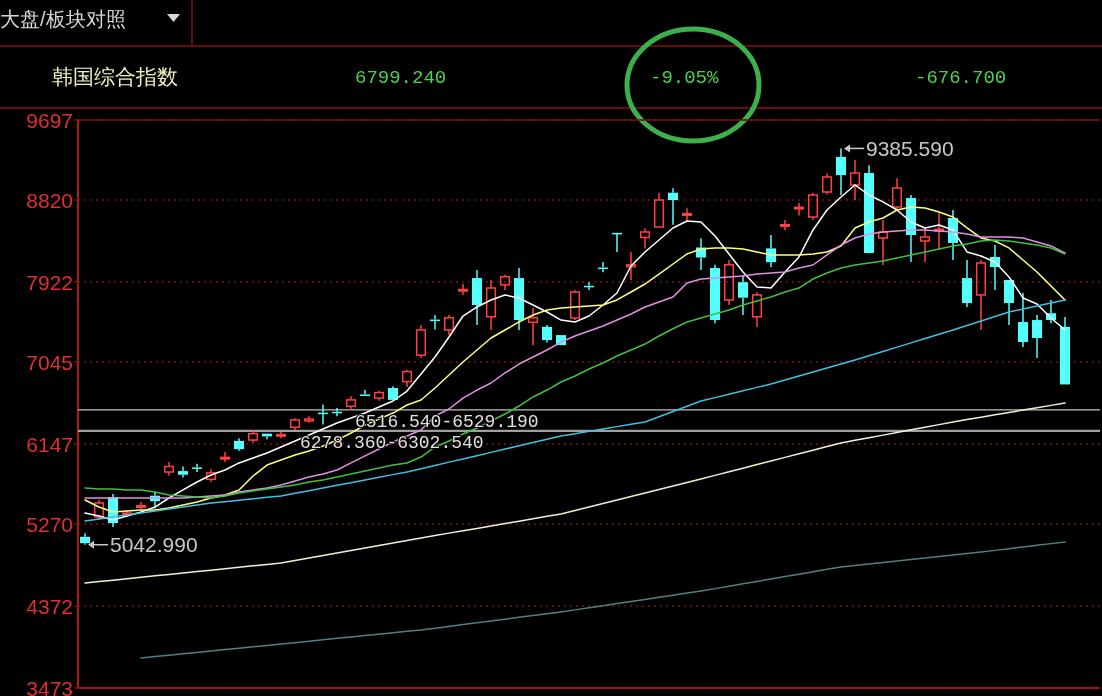  I want to click on annotation: 9385.590, so click(910, 148).